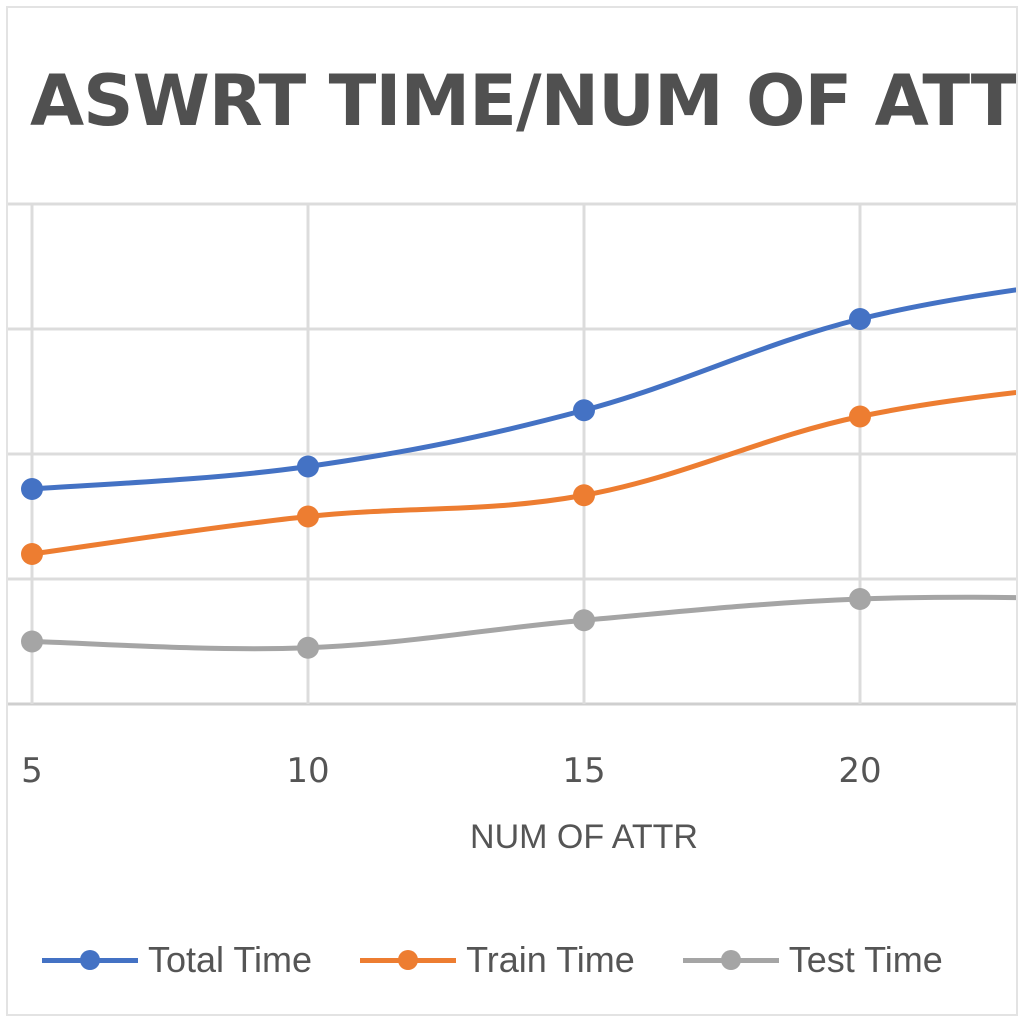 This screenshot has height=1024, width=1024. Describe the element at coordinates (90, 960) in the screenshot. I see `legend-swatch-total-time` at that location.